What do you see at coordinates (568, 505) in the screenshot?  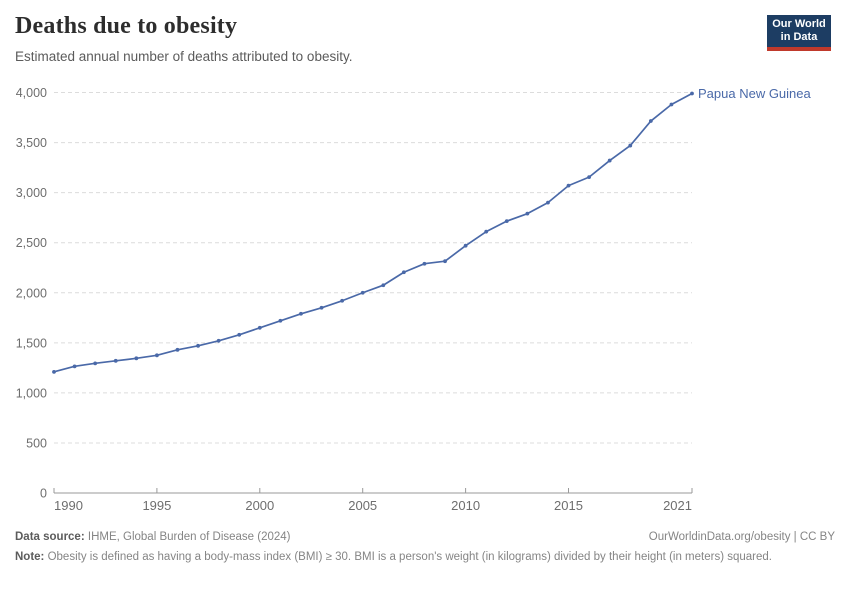 I see `x-tick-label: 2015` at bounding box center [568, 505].